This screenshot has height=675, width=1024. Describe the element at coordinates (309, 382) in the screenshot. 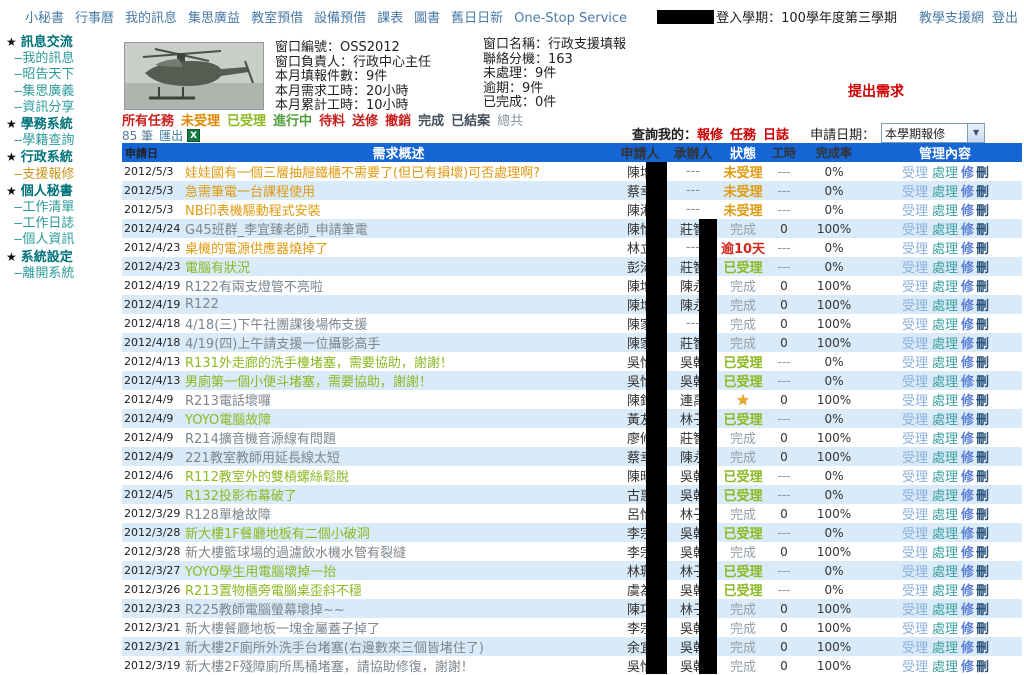

I see `request-description-link: 男廁第一個小便斗堵塞，需要協助，謝謝！` at that location.